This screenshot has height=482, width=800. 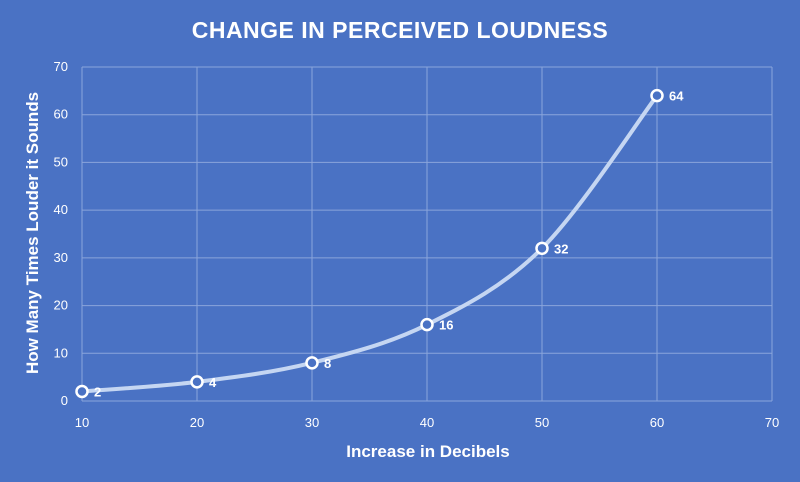 I want to click on y-tick-label: 70, so click(x=61, y=66).